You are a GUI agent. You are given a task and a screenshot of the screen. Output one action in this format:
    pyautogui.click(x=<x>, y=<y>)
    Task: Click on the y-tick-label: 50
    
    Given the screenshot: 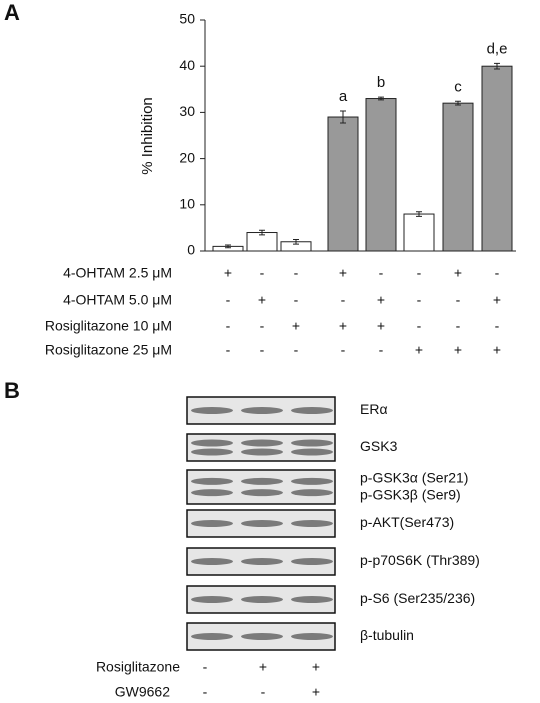 What is the action you would take?
    pyautogui.click(x=187, y=19)
    